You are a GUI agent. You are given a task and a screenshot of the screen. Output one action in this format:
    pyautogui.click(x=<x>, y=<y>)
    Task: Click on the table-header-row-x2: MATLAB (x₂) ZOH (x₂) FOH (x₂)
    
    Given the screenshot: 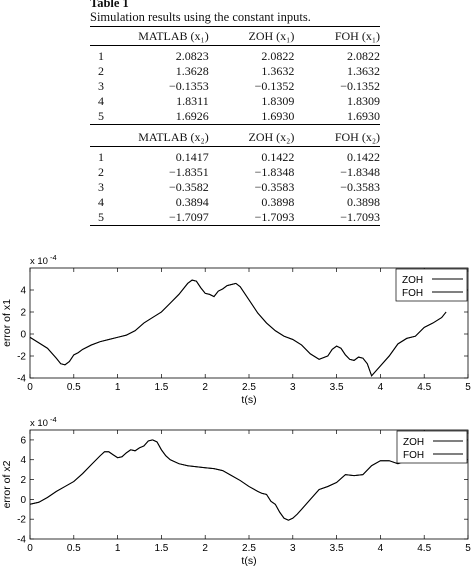 What is the action you would take?
    pyautogui.click(x=235, y=137)
    